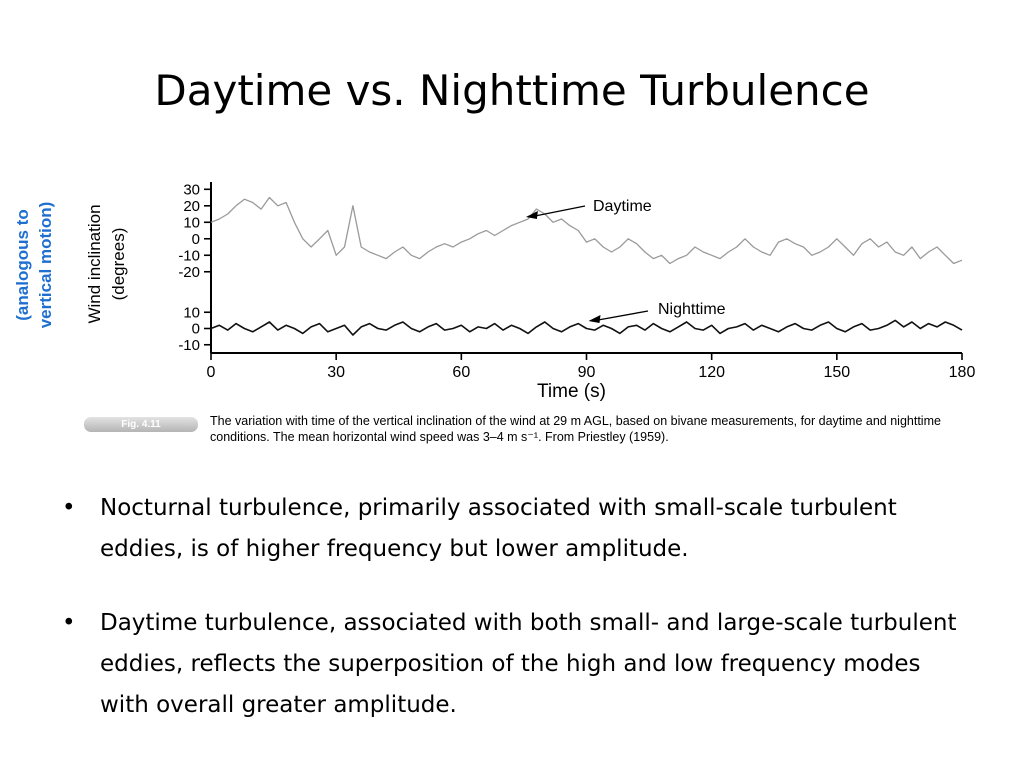 The width and height of the screenshot is (1024, 768). Describe the element at coordinates (45, 265) in the screenshot. I see `side-note-line-2: vertical motion)` at that location.